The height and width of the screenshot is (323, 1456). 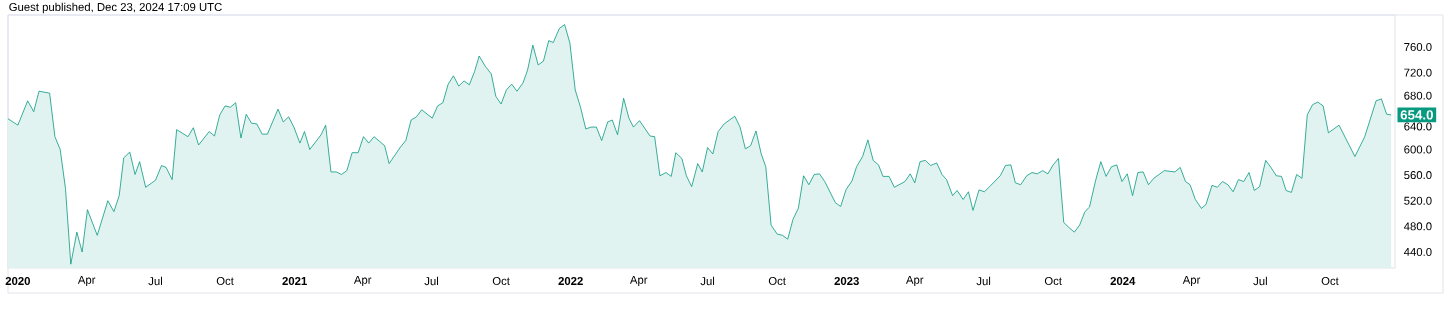 I want to click on y-tick-label: 640.0, so click(x=1418, y=126).